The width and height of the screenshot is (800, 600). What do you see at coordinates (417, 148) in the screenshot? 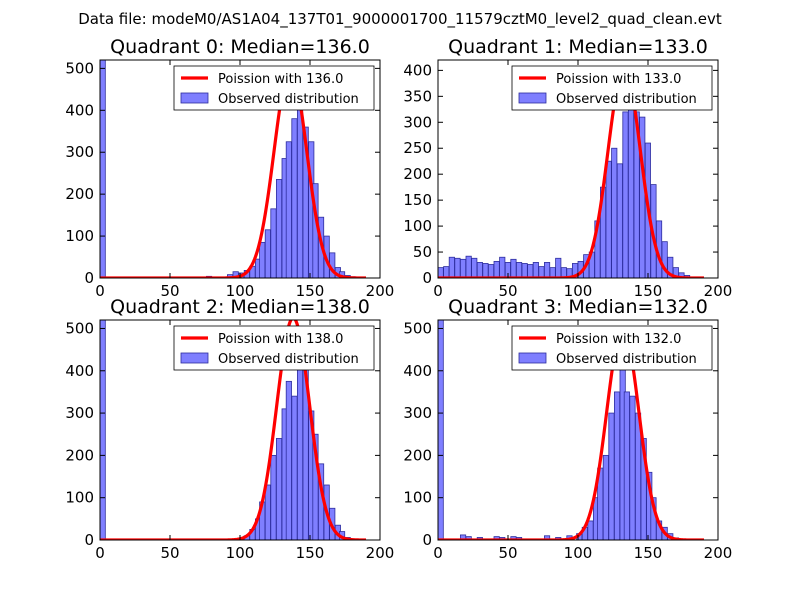
I see `y-tick-label: 250` at bounding box center [417, 148].